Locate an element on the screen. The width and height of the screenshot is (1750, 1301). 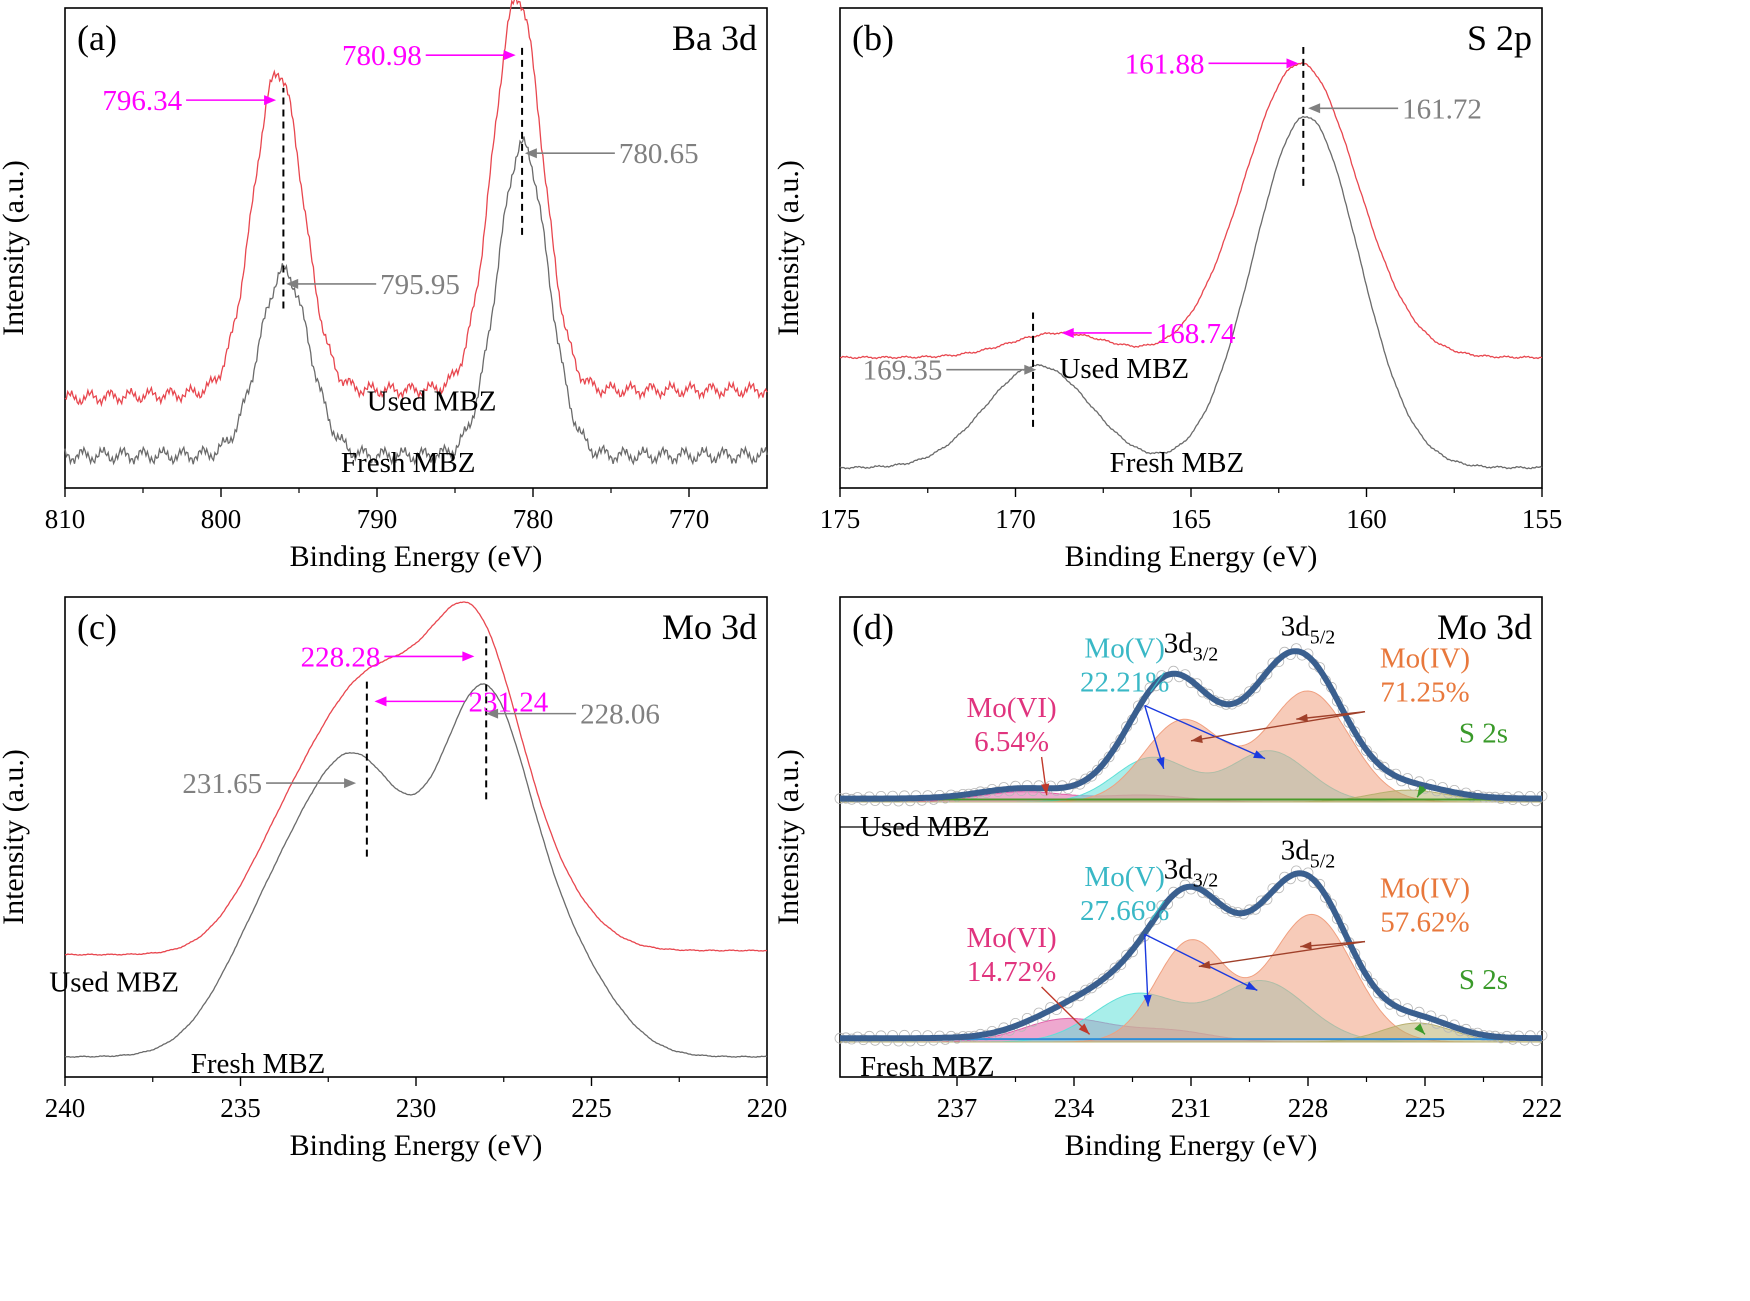
x-tick-label: 230 is located at coordinates (416, 1108).